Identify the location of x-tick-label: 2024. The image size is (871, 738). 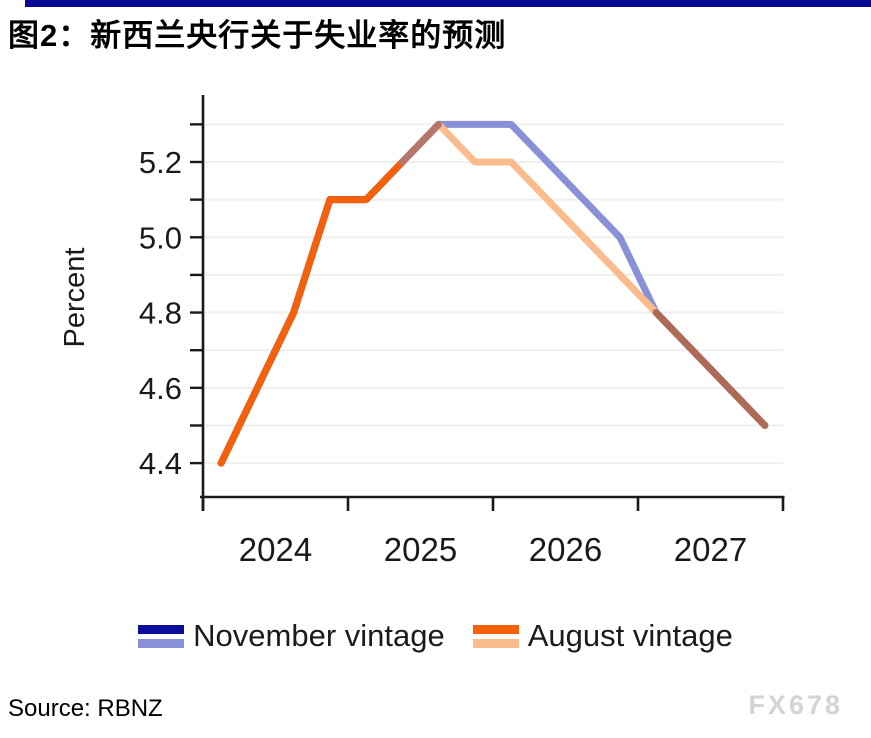
(275, 549).